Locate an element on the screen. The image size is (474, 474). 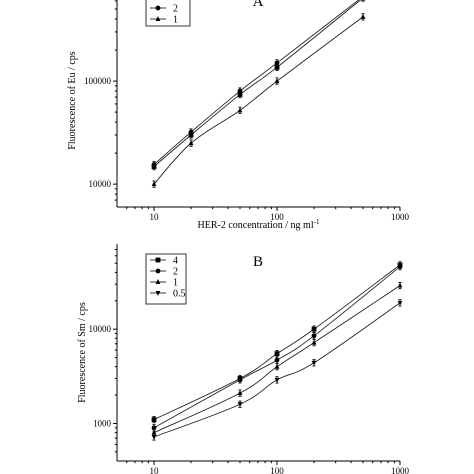
panel-label: B is located at coordinates (258, 262).